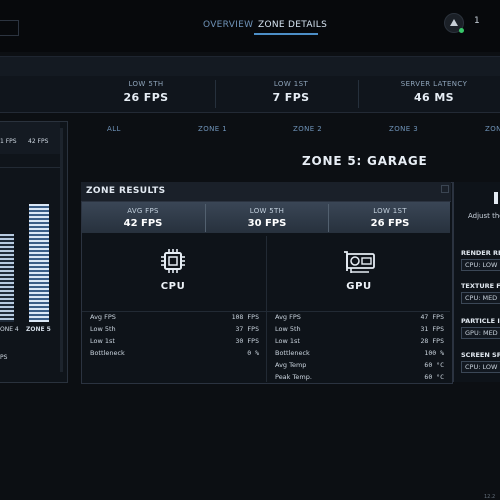  What do you see at coordinates (404, 129) in the screenshot?
I see `zone-tab-3: ZONE 3` at bounding box center [404, 129].